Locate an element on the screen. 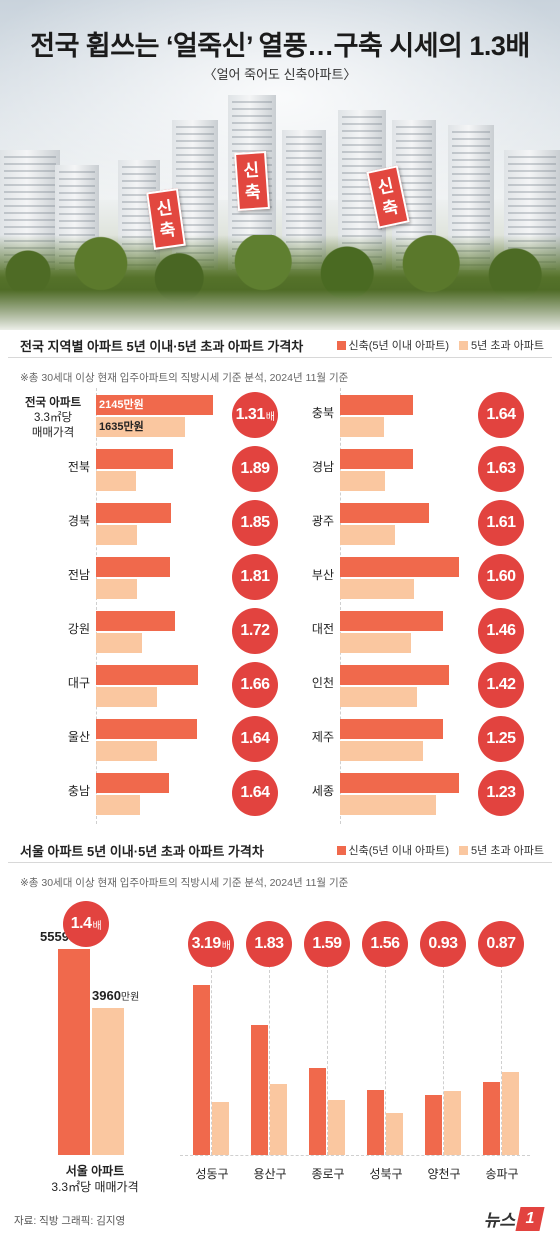  ratio-value: 1.59 is located at coordinates (327, 943).